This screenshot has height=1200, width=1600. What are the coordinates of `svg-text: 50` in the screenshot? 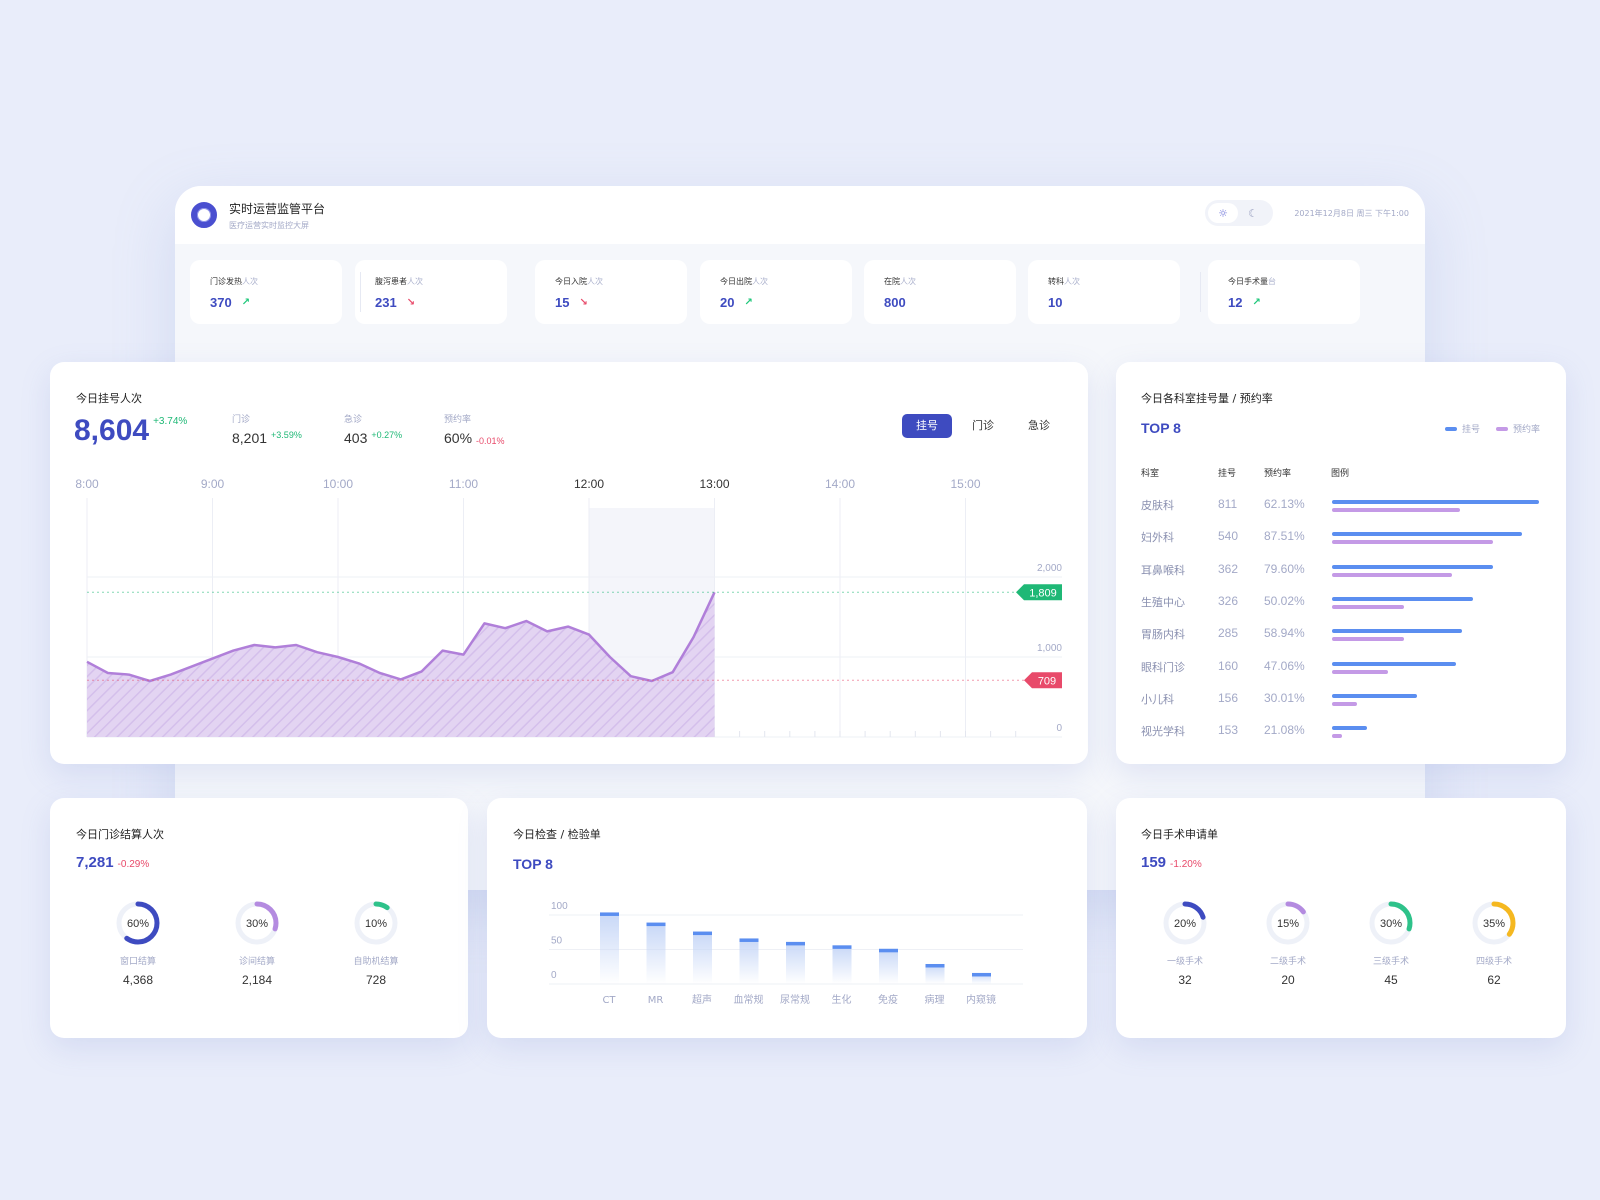 It's located at (557, 941).